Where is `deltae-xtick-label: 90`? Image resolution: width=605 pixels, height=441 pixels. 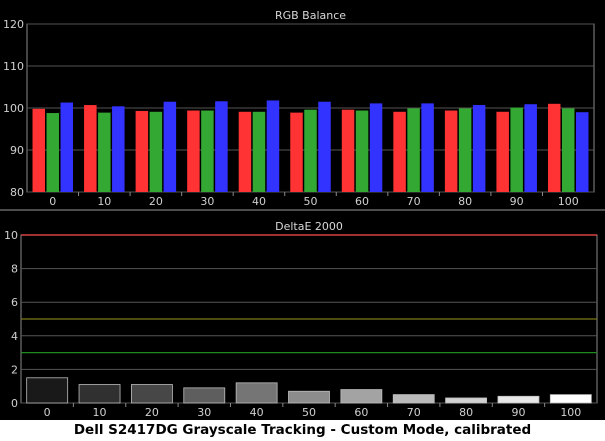 deltae-xtick-label: 90 is located at coordinates (518, 412).